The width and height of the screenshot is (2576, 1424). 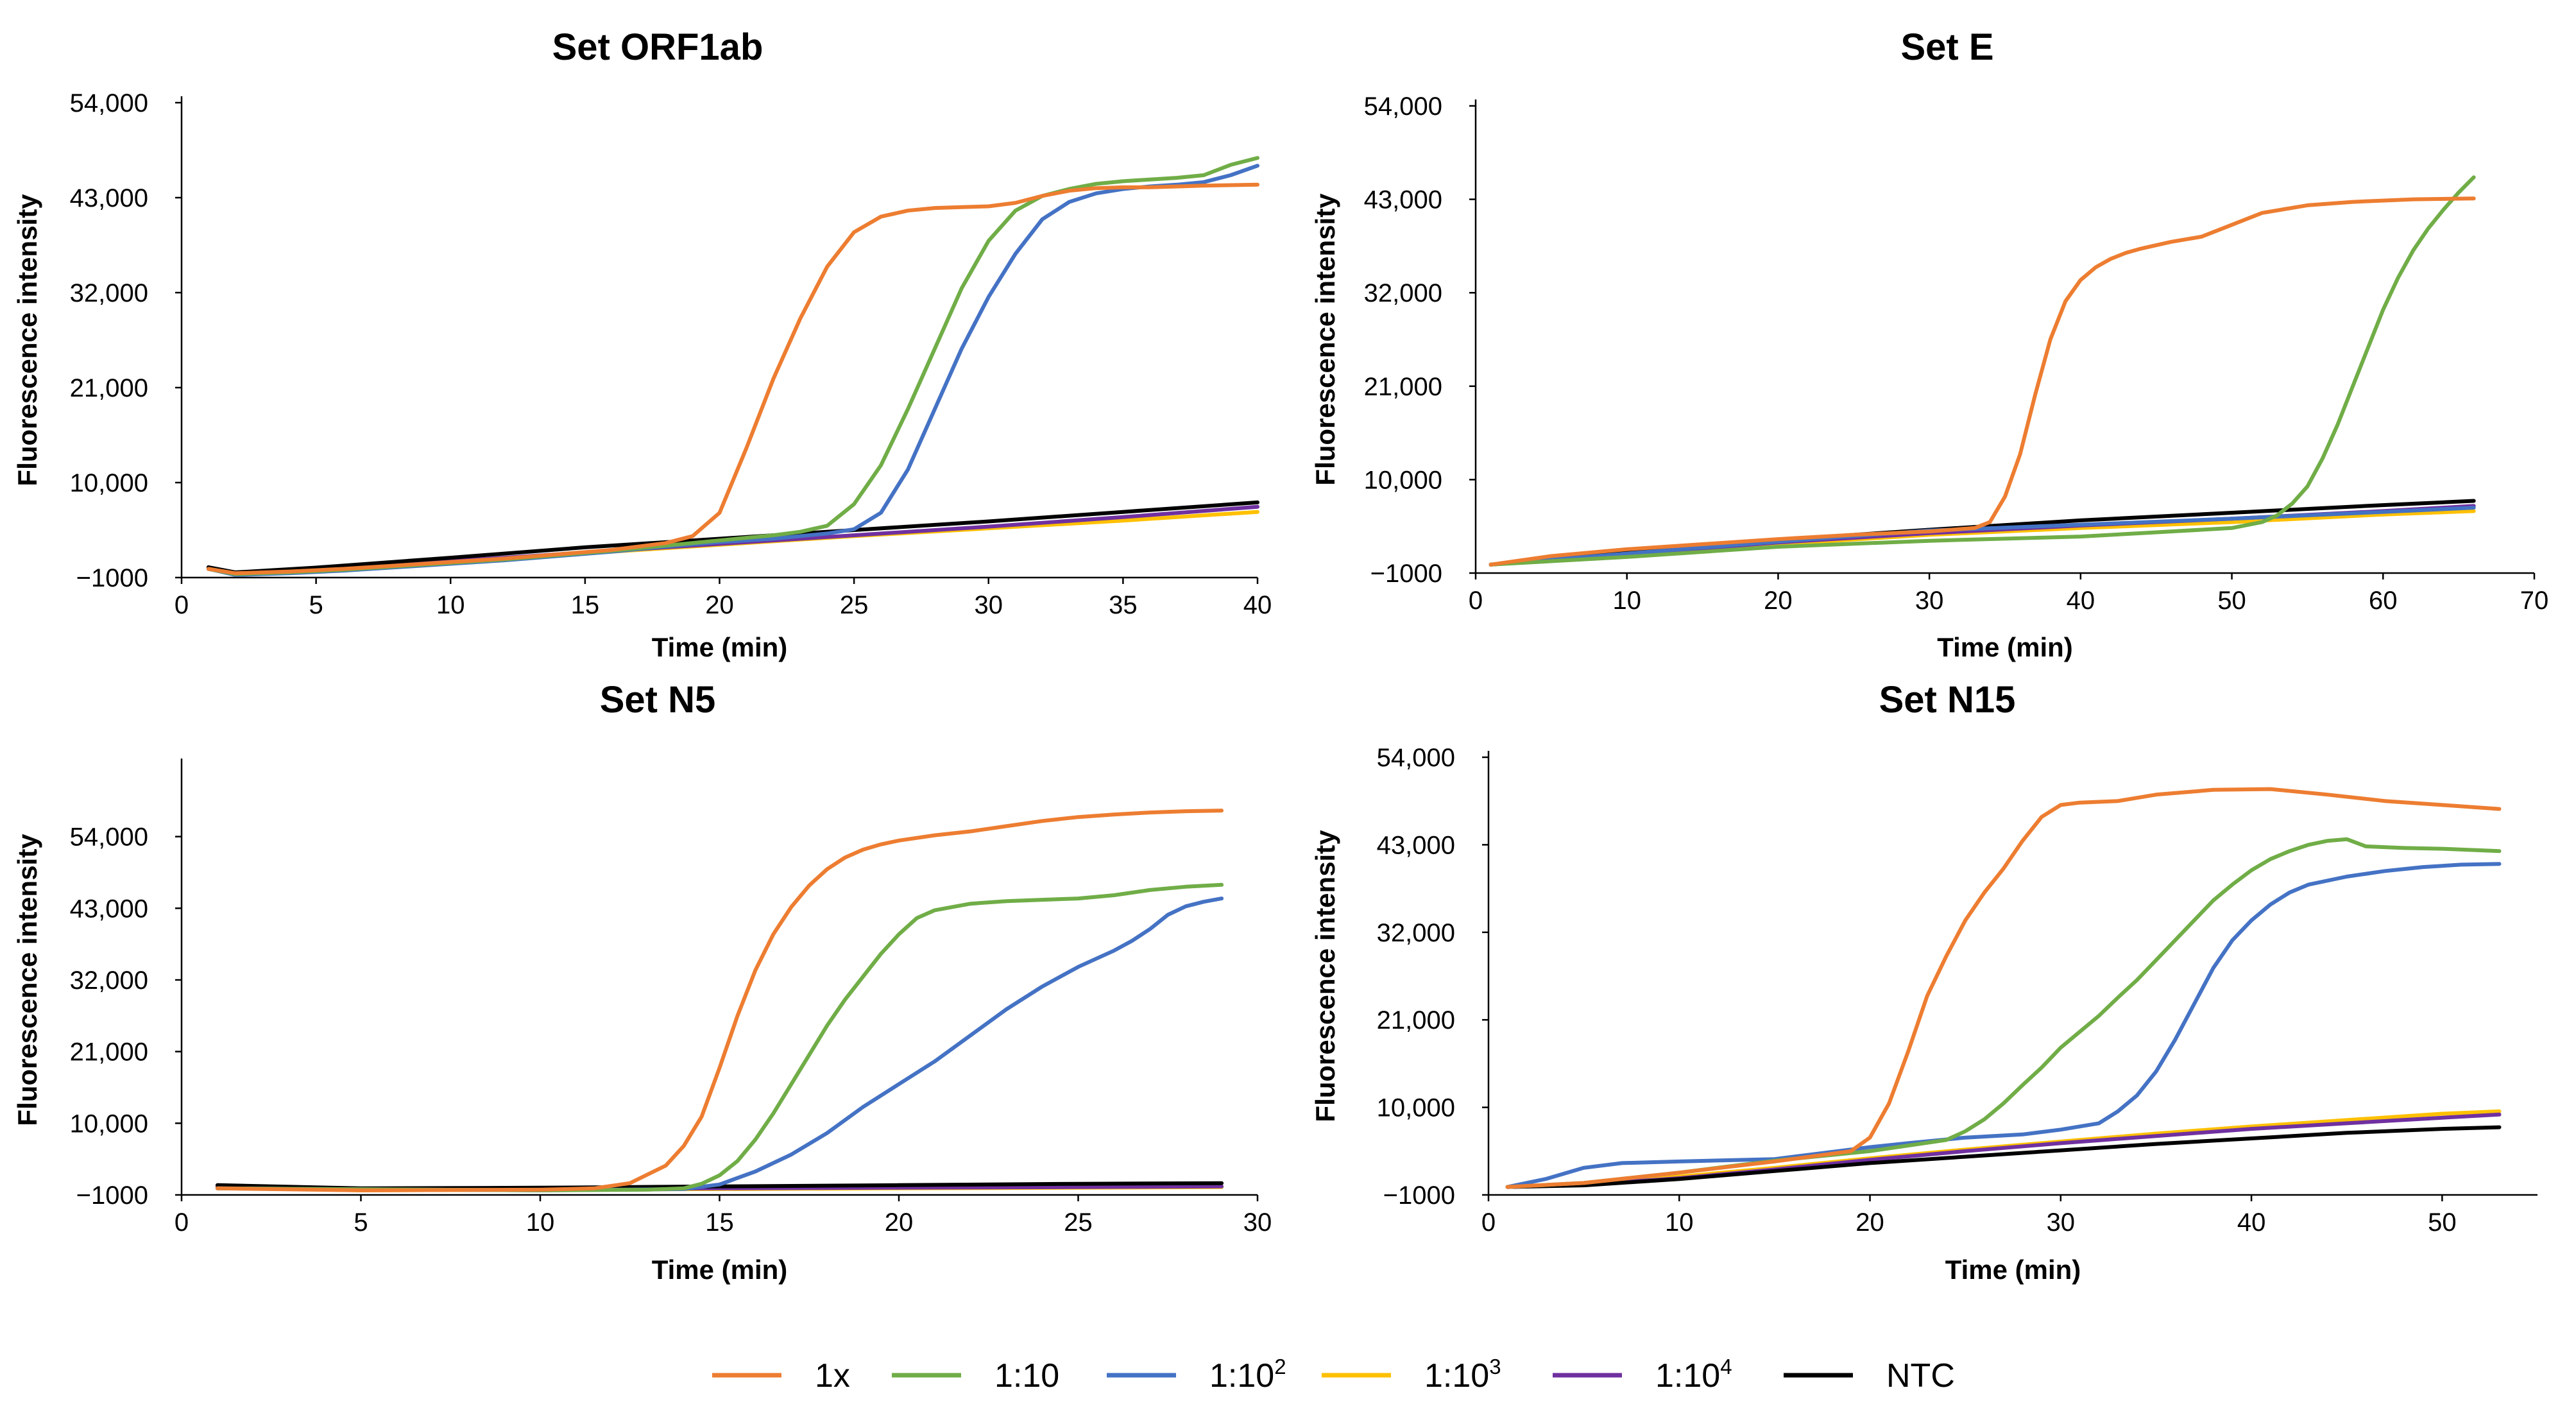 I want to click on legend-label-exponent: 2, so click(x=1280, y=1366).